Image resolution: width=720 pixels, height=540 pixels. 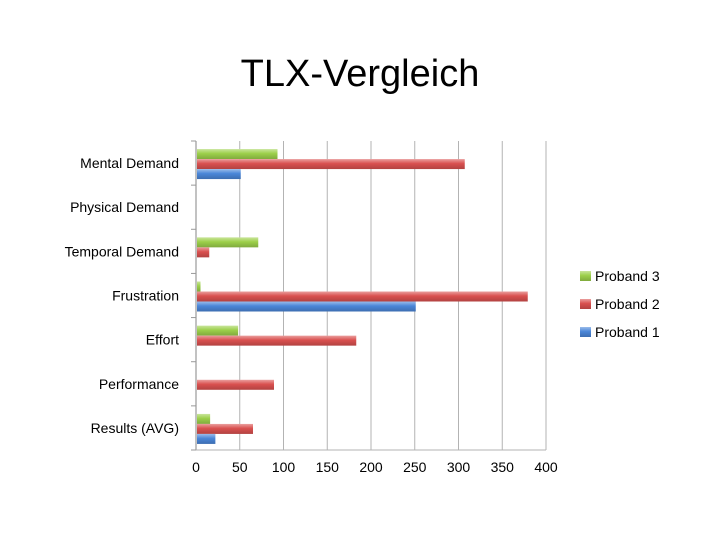 I want to click on legend-label: Proband 1, so click(x=627, y=332).